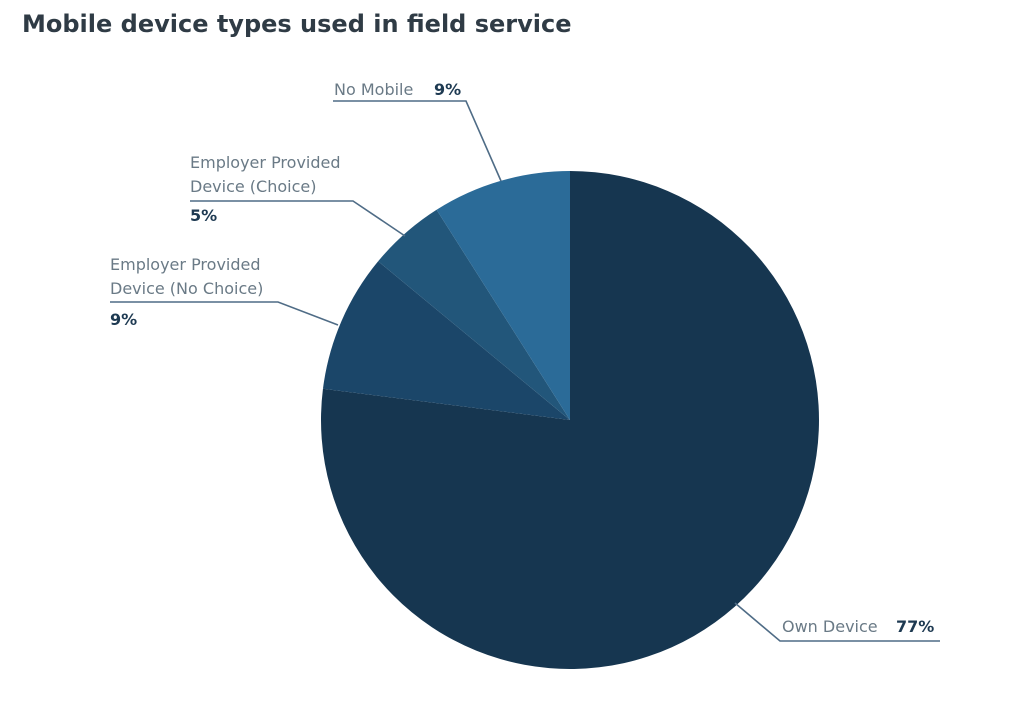 The width and height of the screenshot is (1024, 702). Describe the element at coordinates (830, 626) in the screenshot. I see `label-own-device-name: Own Device` at that location.